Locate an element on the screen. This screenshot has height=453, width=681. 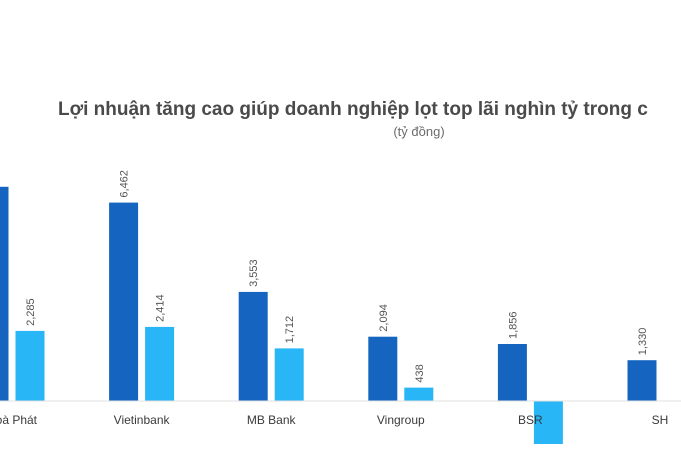
data-label-3-1: 438 is located at coordinates (420, 373).